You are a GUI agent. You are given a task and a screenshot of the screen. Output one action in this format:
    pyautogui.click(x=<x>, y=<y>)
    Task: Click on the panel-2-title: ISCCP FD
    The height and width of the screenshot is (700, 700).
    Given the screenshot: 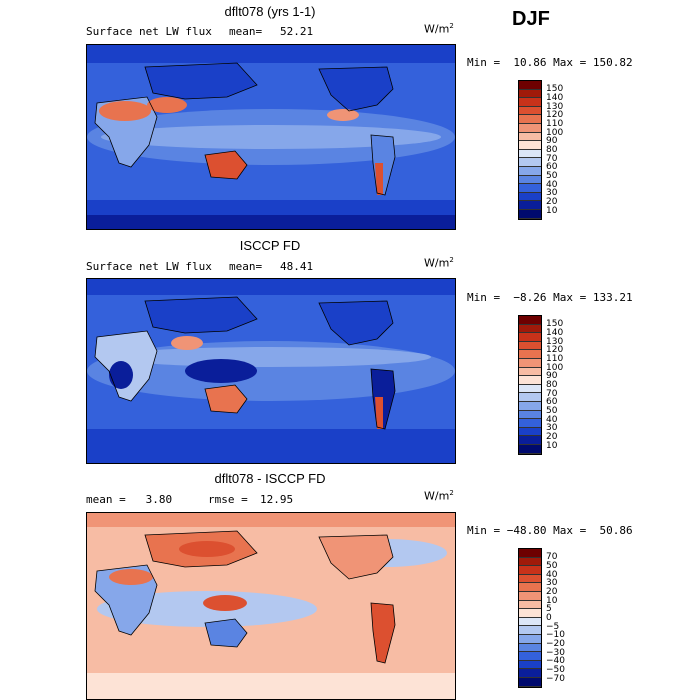 What is the action you would take?
    pyautogui.click(x=270, y=245)
    